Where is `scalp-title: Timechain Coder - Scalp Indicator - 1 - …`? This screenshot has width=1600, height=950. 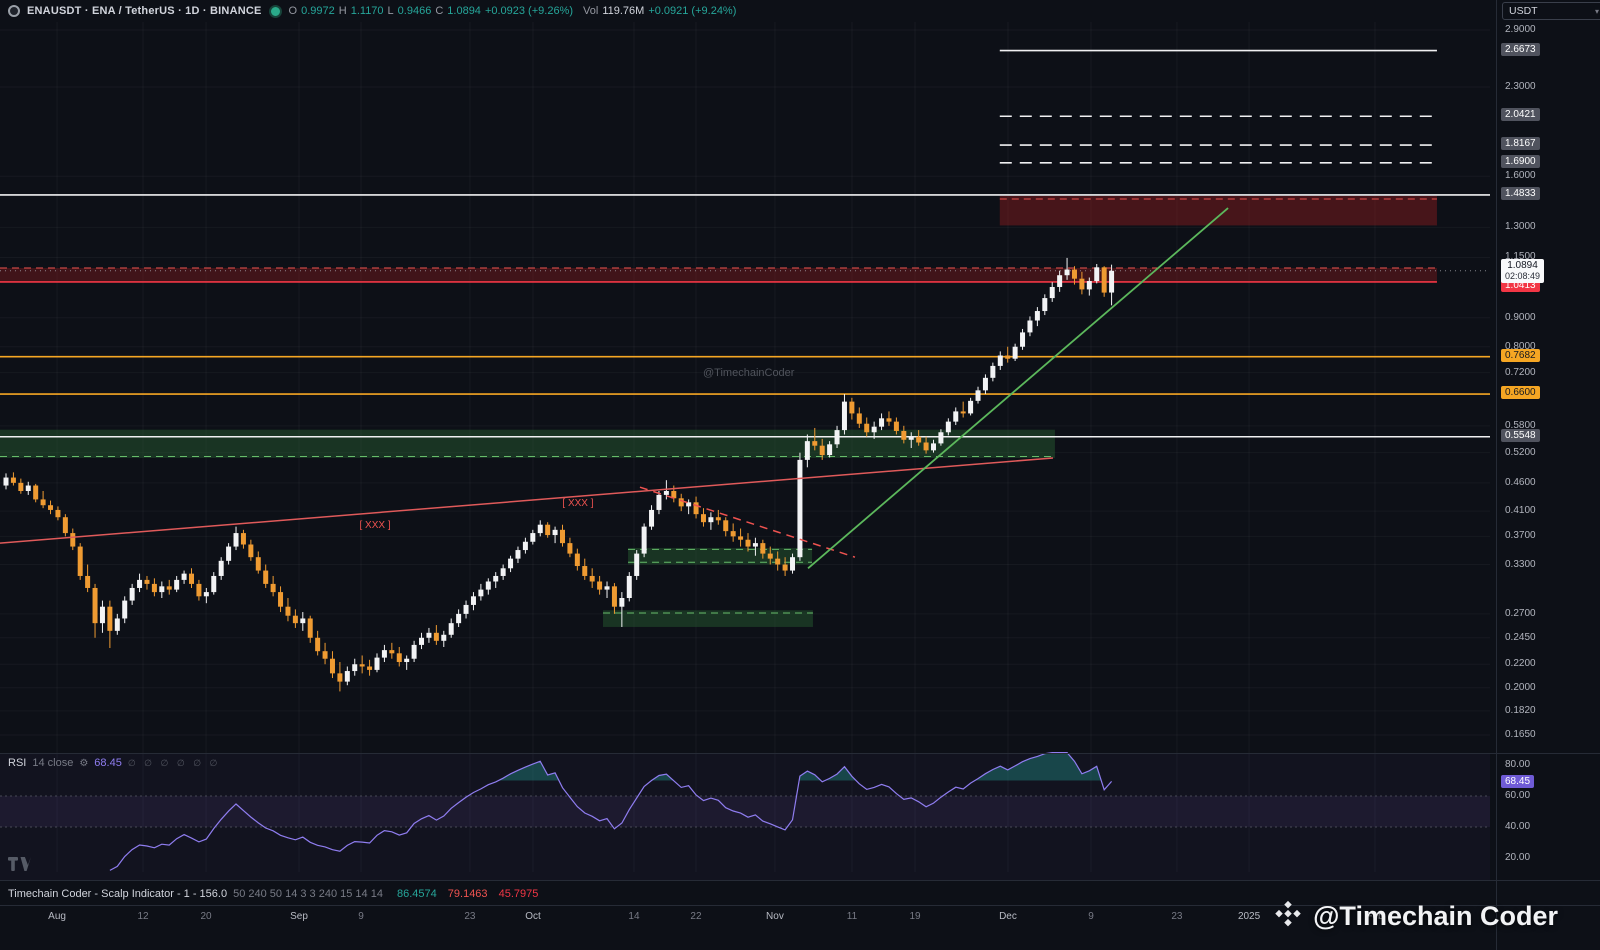 scalp-title: Timechain Coder - Scalp Indicator - 1 - … is located at coordinates (118, 894).